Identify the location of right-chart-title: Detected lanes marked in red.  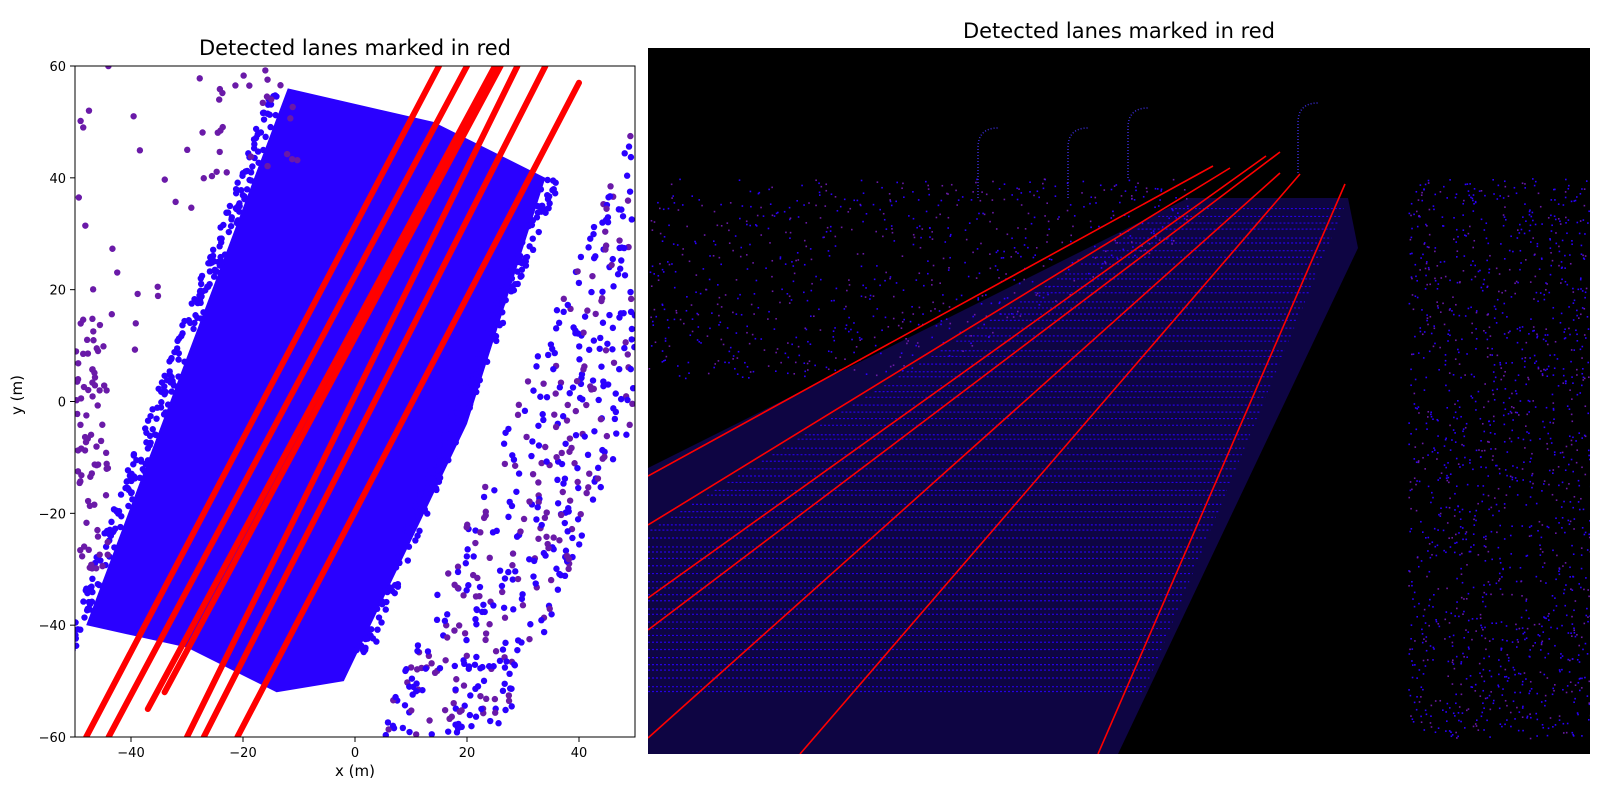
(1119, 31).